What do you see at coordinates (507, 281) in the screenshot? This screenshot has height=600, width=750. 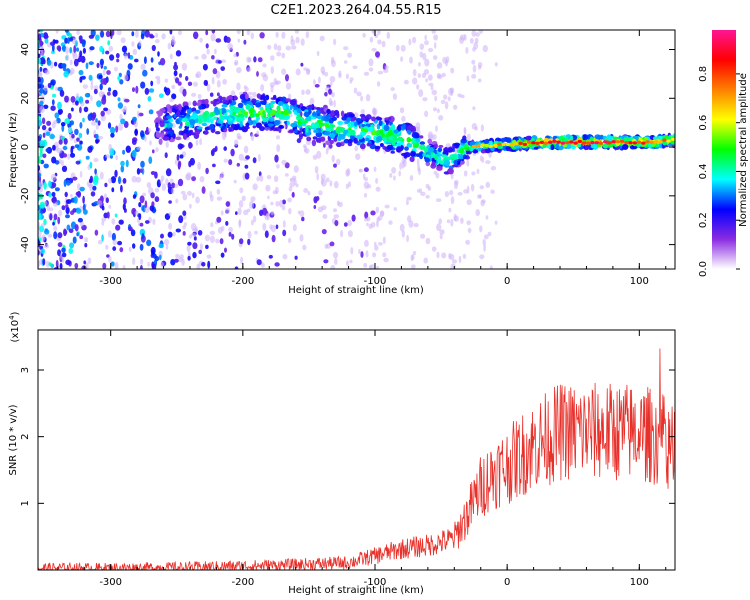 I see `x-tick-label: 0` at bounding box center [507, 281].